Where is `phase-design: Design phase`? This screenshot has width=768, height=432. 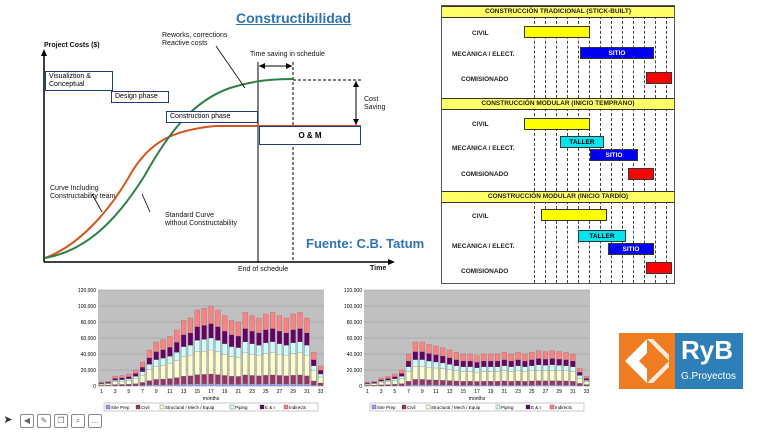
phase-design: Design phase is located at coordinates (140, 97).